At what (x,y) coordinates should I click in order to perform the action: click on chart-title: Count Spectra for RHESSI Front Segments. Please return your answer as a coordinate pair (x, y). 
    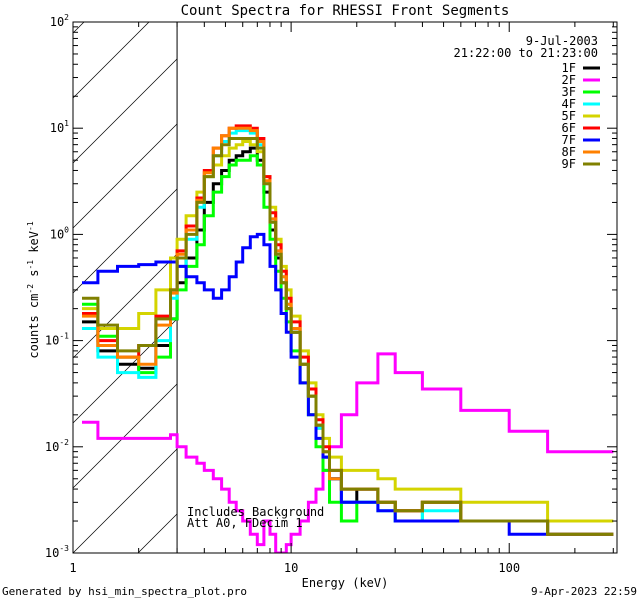
    Looking at the image, I should click on (345, 11).